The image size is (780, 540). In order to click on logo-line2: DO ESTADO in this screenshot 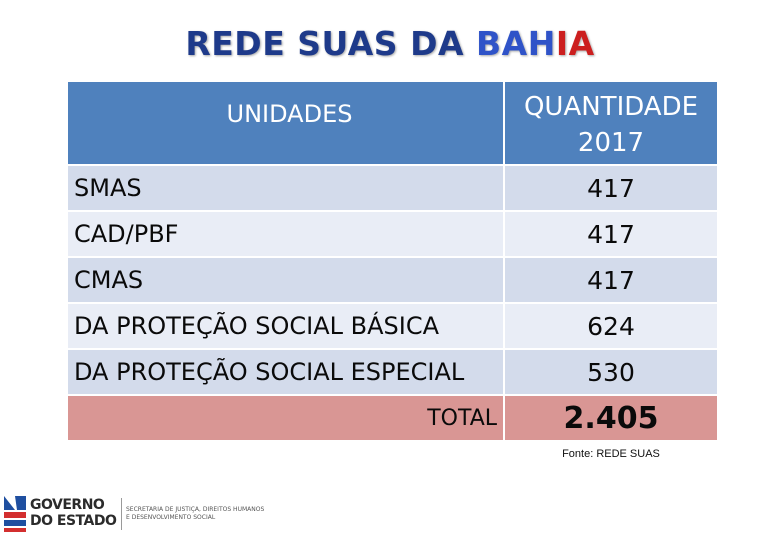, I will do `click(73, 521)`.